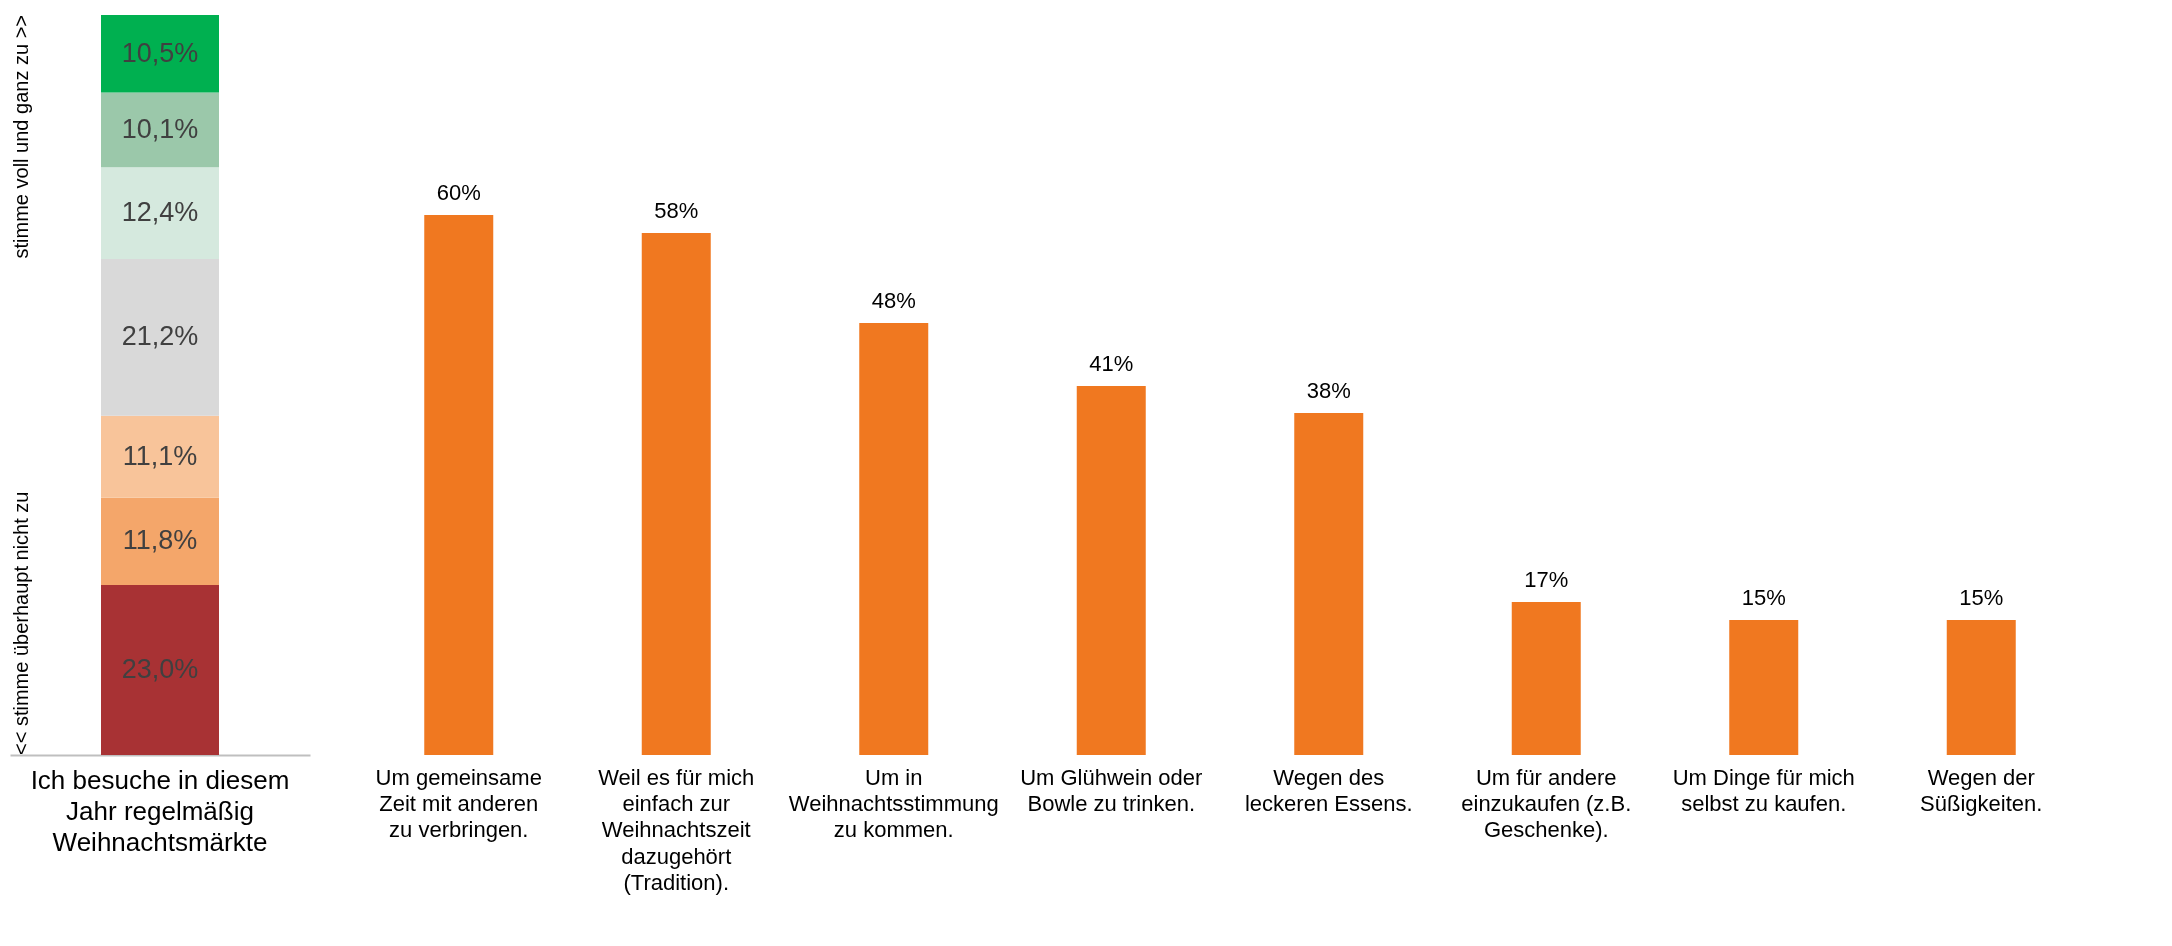 The height and width of the screenshot is (946, 2172). What do you see at coordinates (893, 803) in the screenshot?
I see `x-tick-label: Um in Weihnachtsstimmung zu kommen.` at bounding box center [893, 803].